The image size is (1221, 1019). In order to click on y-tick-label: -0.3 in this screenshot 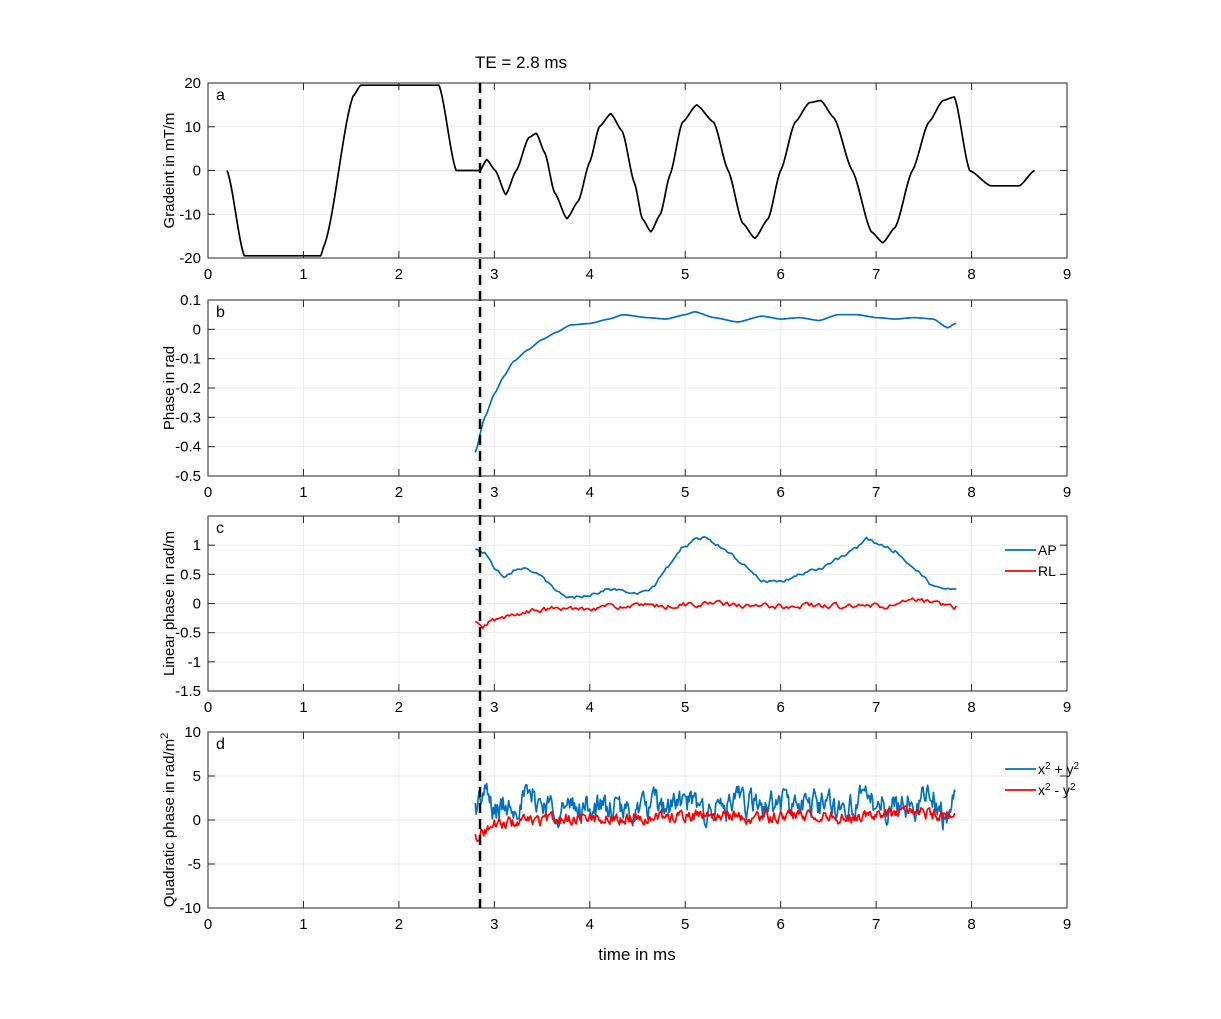, I will do `click(188, 417)`.